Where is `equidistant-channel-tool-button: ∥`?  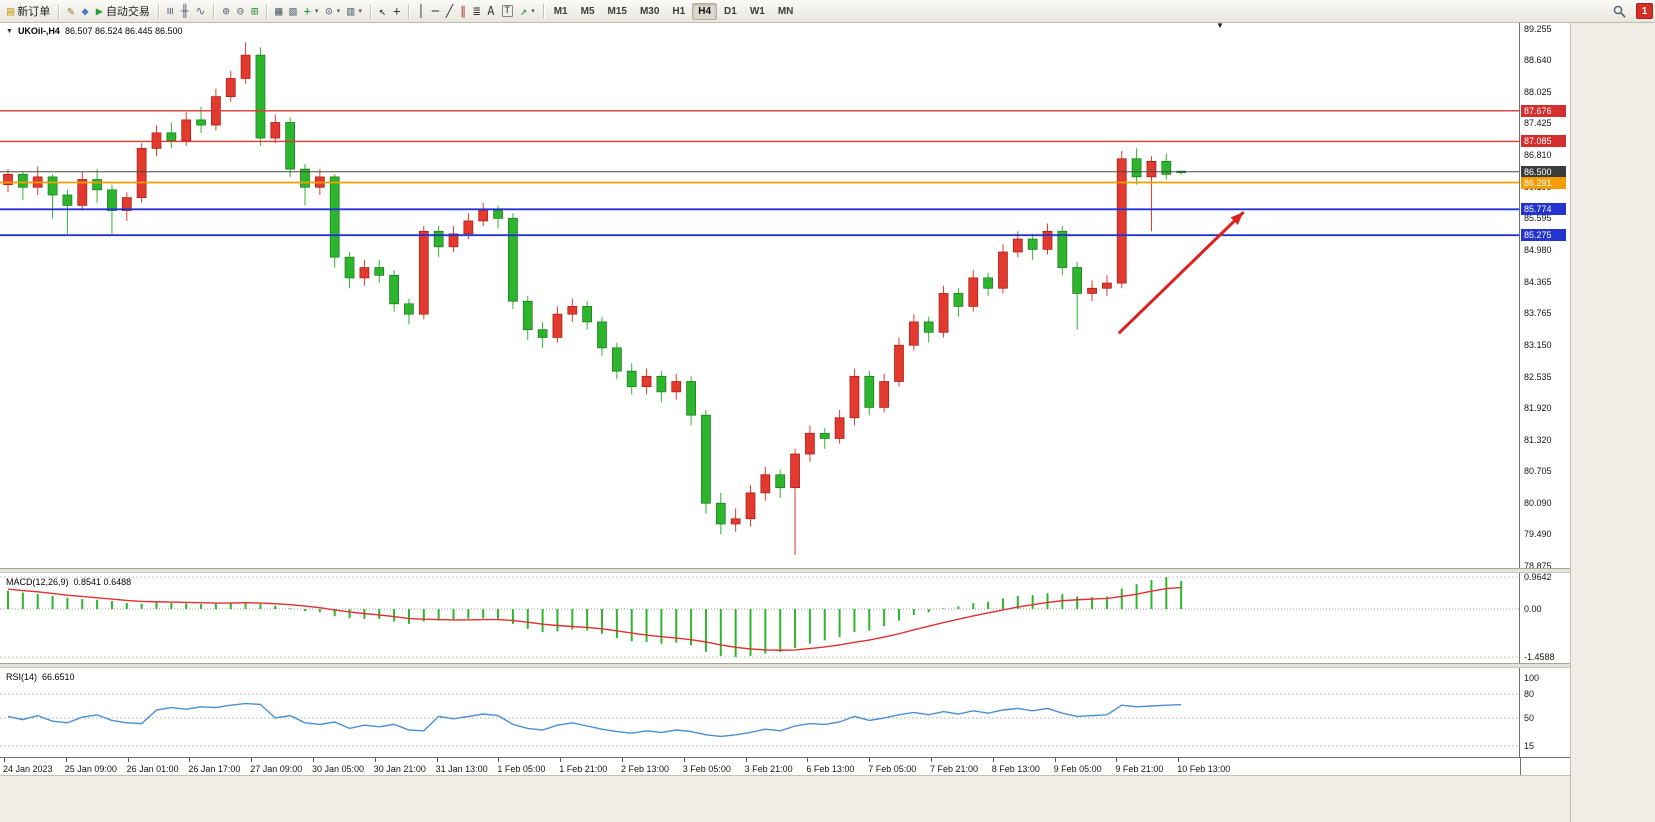
equidistant-channel-tool-button: ∥ is located at coordinates (463, 11).